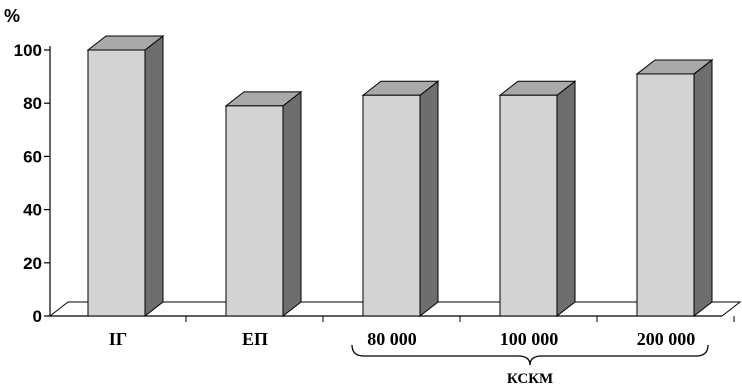 This screenshot has height=389, width=742. Describe the element at coordinates (12, 16) in the screenshot. I see `y-unit-label: %` at that location.